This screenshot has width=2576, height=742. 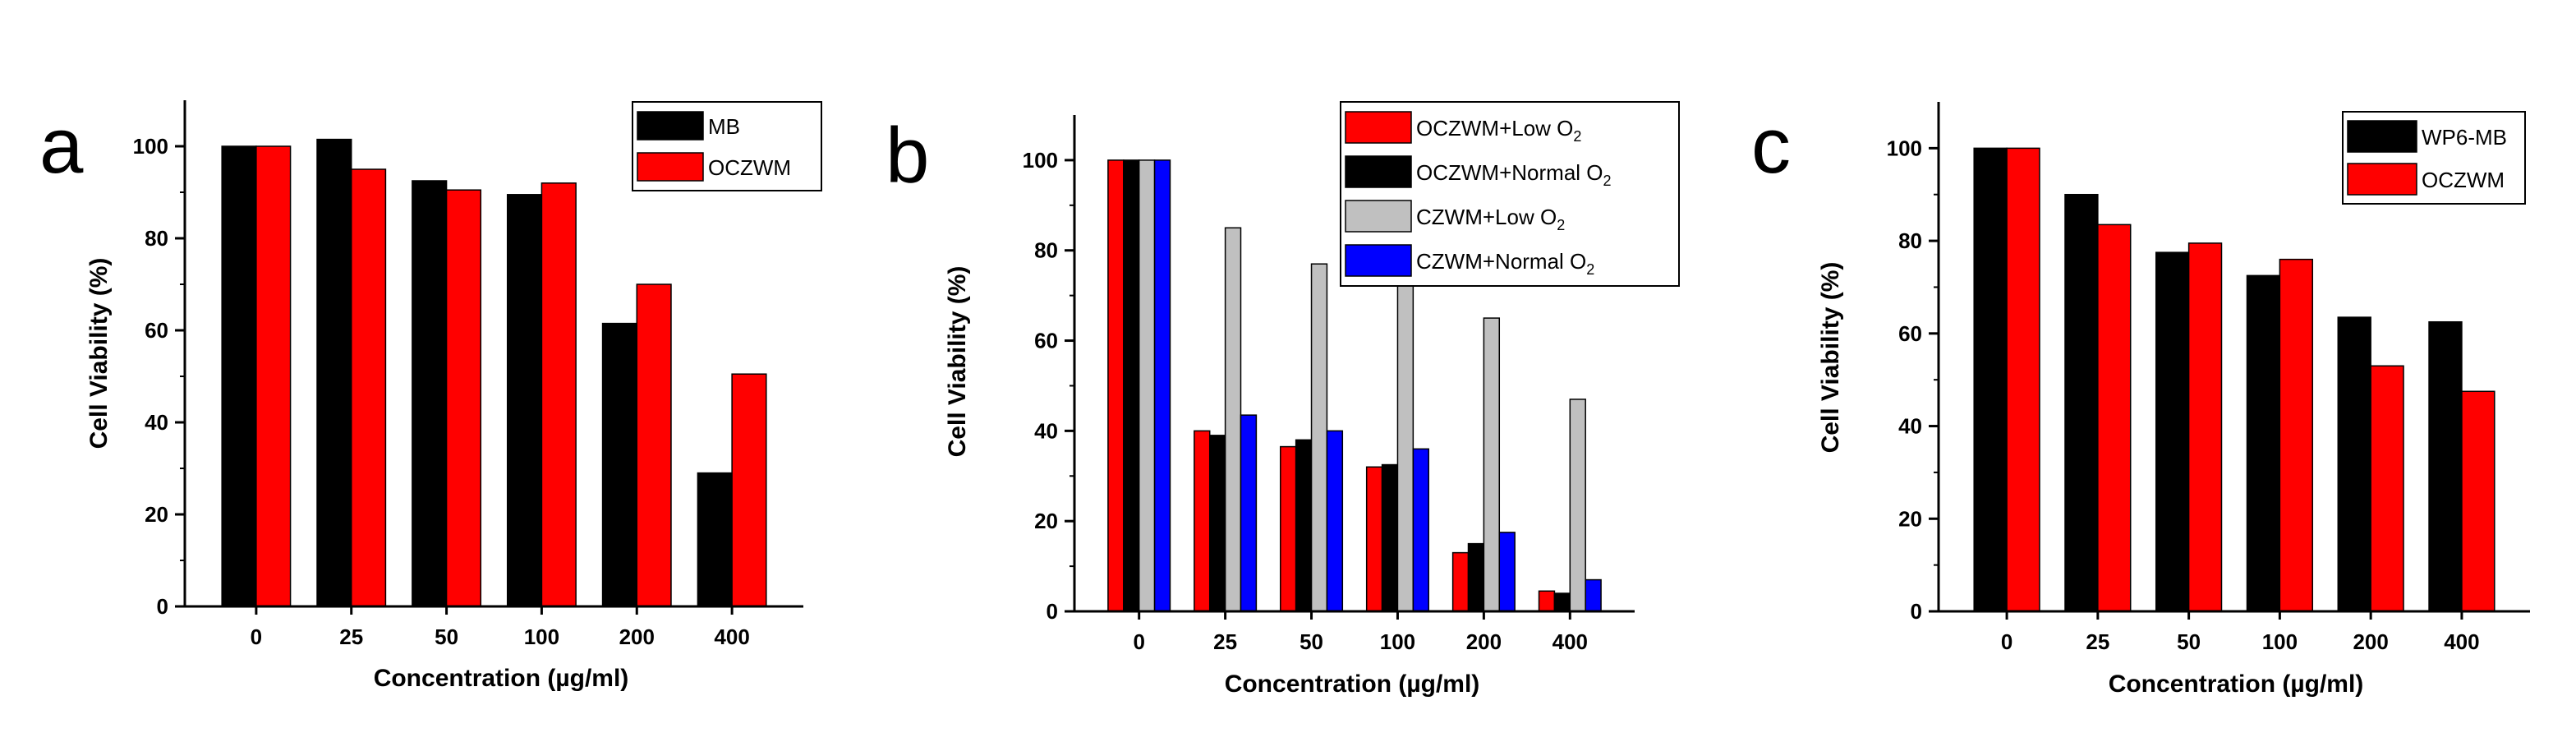 What do you see at coordinates (2464, 137) in the screenshot?
I see `legend-label: WP6-MB` at bounding box center [2464, 137].